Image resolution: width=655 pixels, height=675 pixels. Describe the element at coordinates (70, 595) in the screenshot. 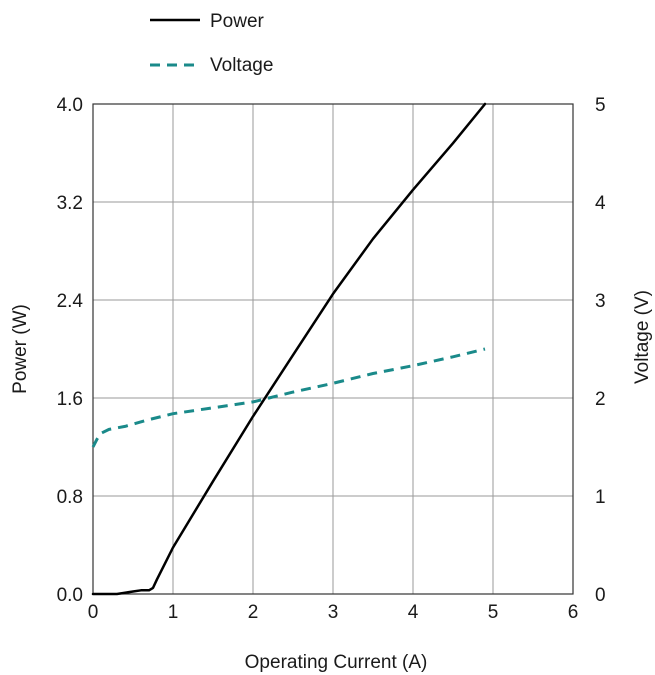

I see `y-tick-label: 0.0` at that location.